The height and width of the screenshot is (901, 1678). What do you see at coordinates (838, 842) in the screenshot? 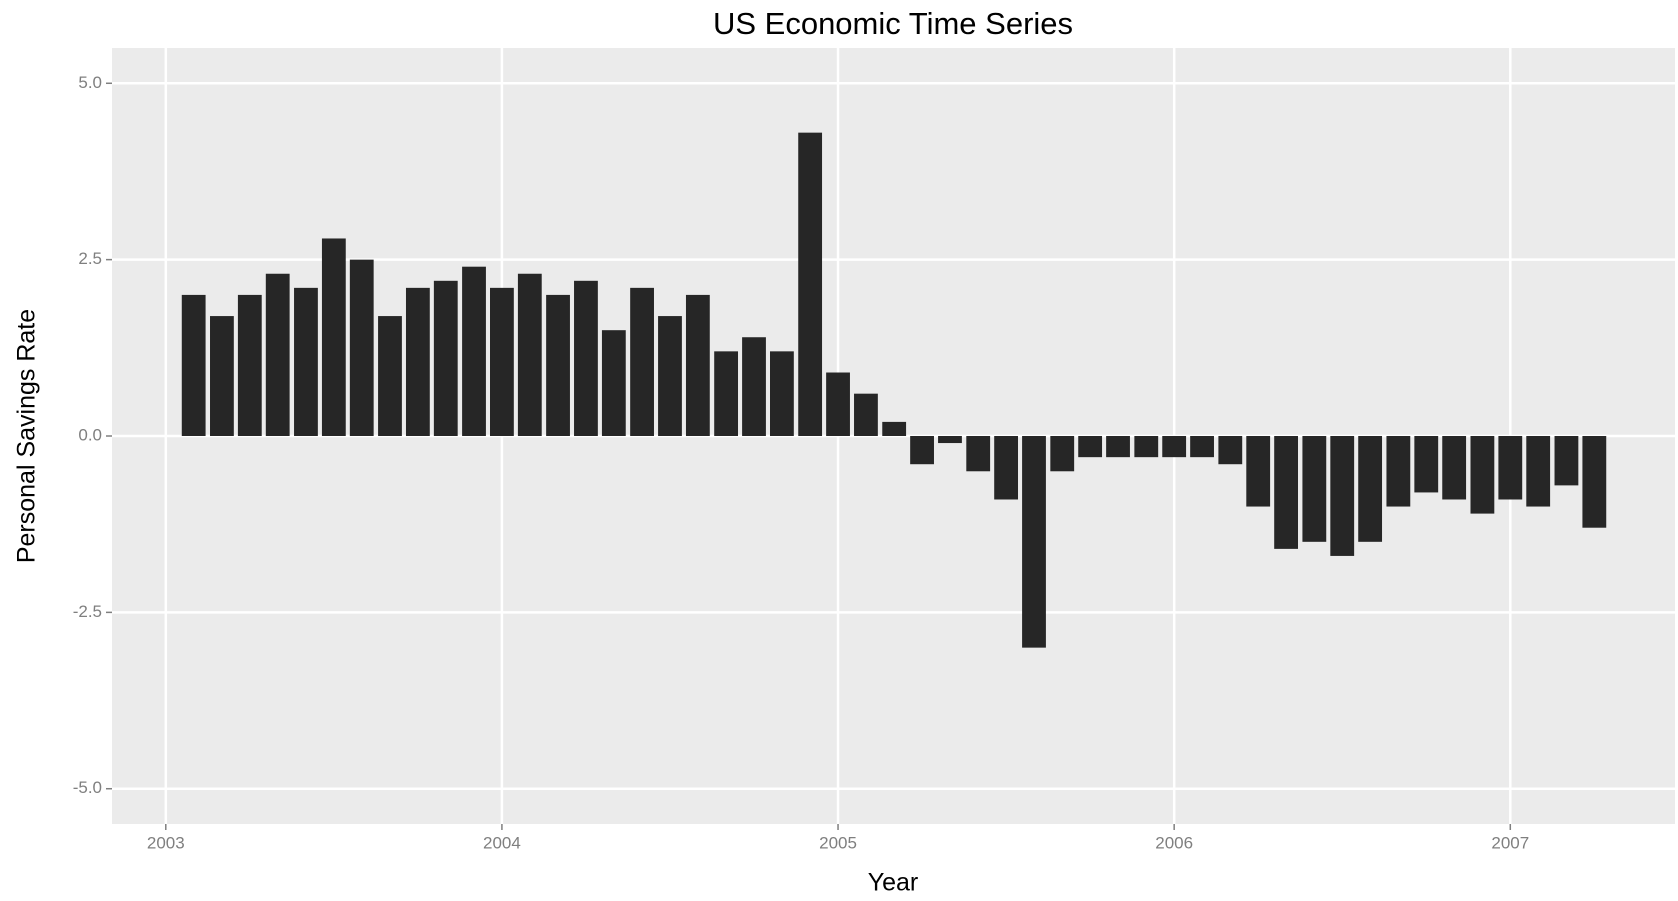
I see `x-tick-label: 2005` at bounding box center [838, 842].